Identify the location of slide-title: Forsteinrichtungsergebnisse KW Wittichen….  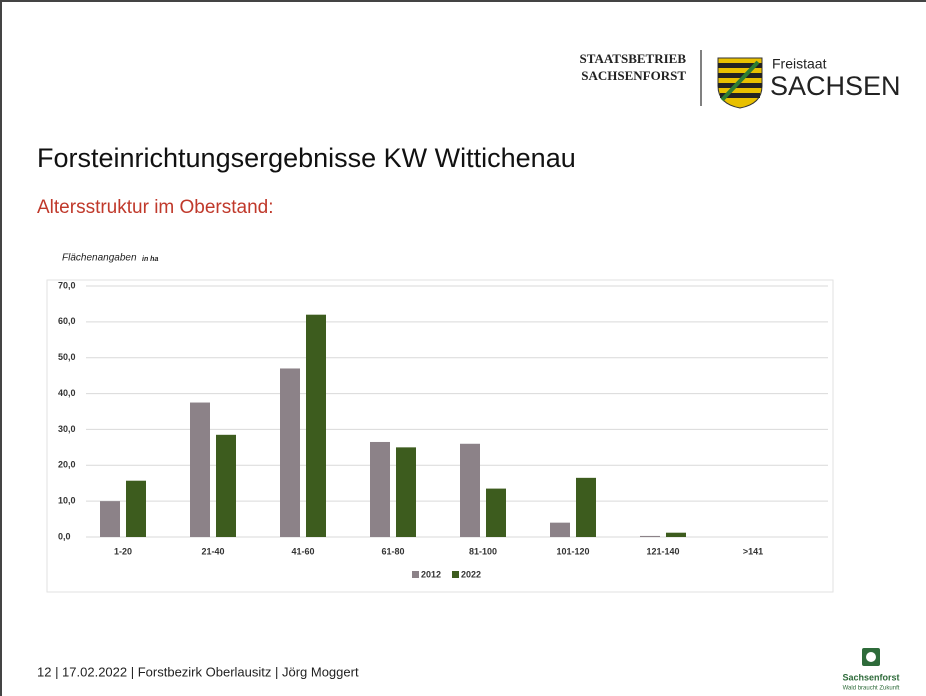
(306, 158).